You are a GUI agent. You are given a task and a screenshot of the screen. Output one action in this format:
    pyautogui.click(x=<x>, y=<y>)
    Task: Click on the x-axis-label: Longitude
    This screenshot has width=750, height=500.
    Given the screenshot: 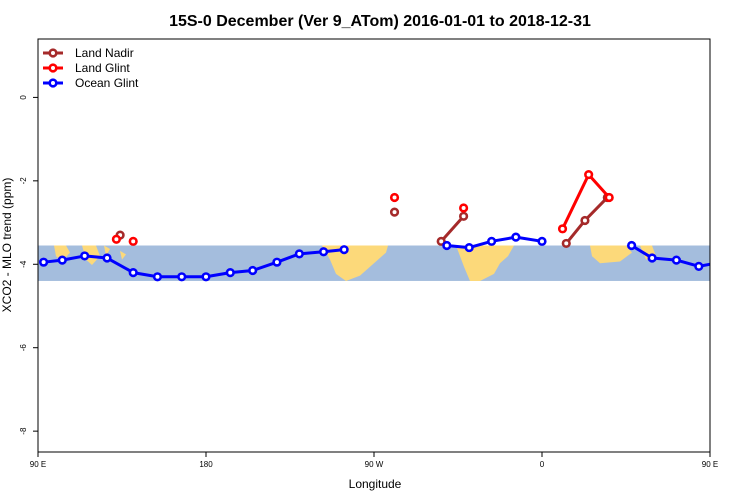 What is the action you would take?
    pyautogui.click(x=375, y=484)
    